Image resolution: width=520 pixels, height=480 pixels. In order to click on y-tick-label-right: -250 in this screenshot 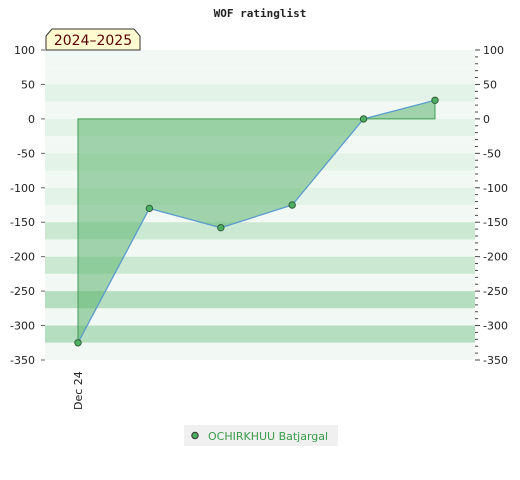, I will do `click(495, 291)`.